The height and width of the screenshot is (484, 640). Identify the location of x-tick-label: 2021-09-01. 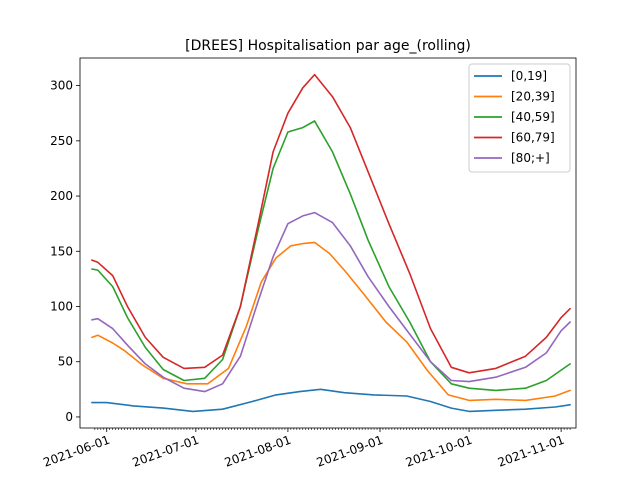
(350, 451).